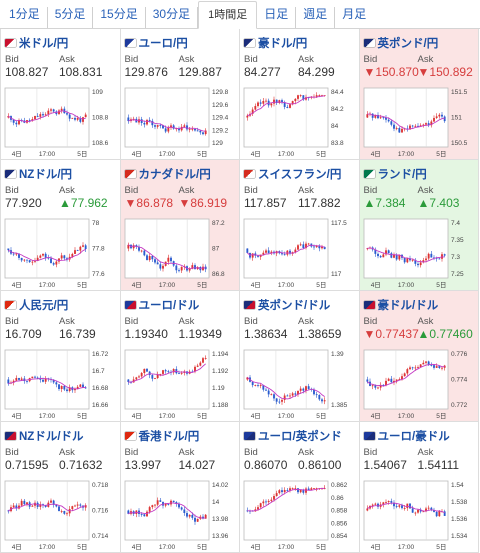 Image resolution: width=480 pixels, height=553 pixels. Describe the element at coordinates (180, 121) in the screenshot. I see `price-chart: 129.8 129.6 129.4 129.2 129 4日 17:00 5日` at that location.